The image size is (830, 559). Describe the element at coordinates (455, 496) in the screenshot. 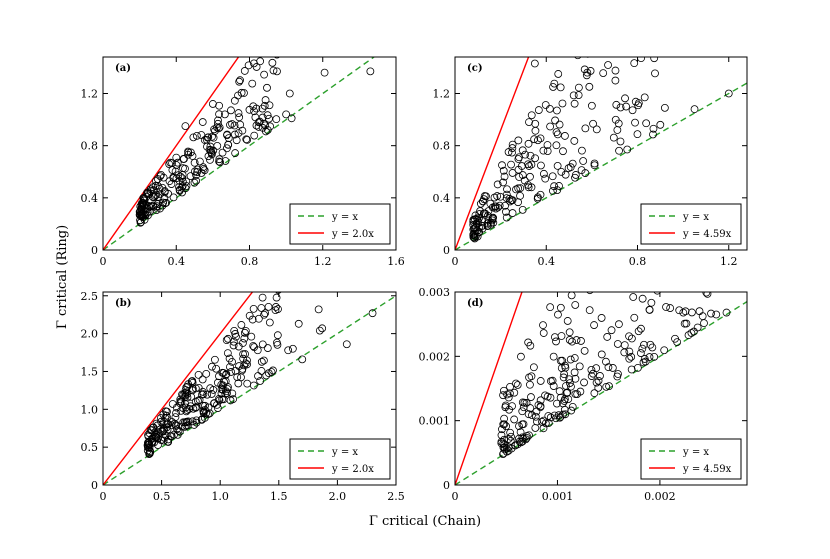

I see `x-tick-label: 0` at that location.